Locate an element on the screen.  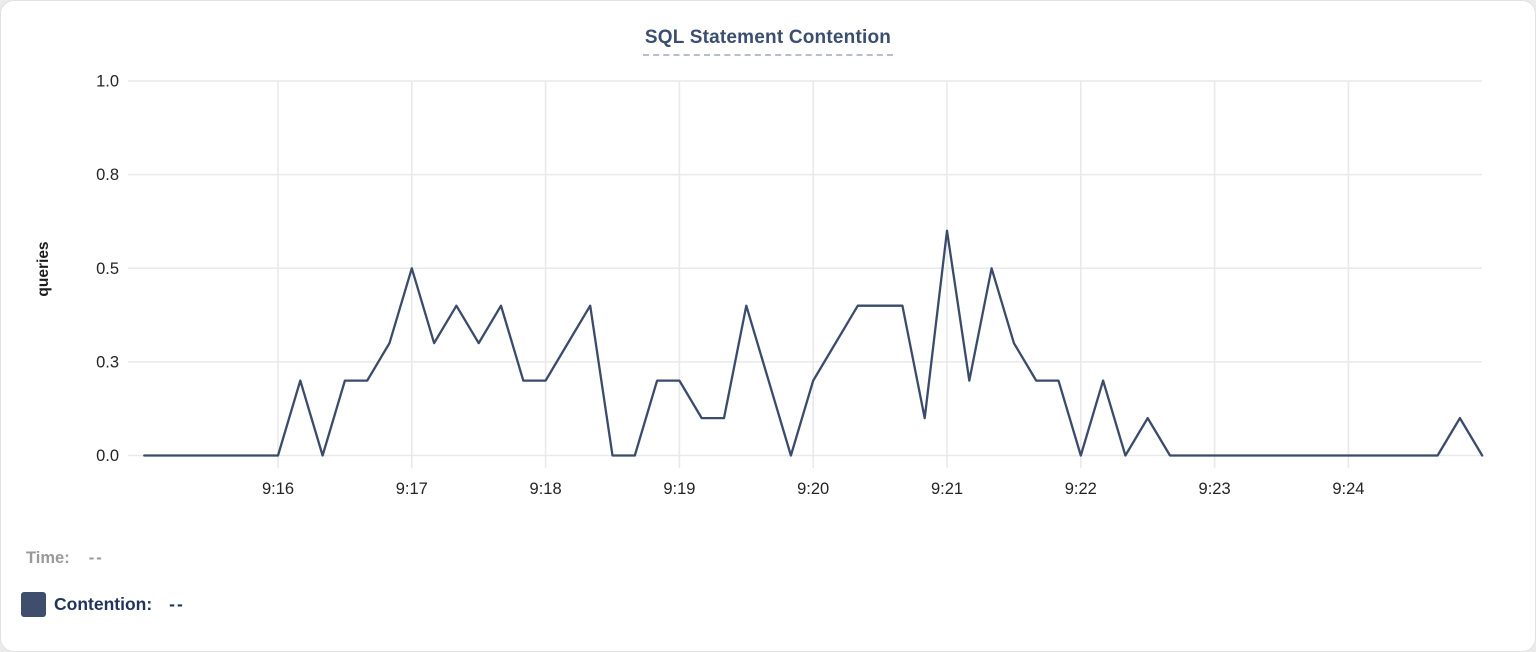
x-tick-label: 9:20 is located at coordinates (813, 489).